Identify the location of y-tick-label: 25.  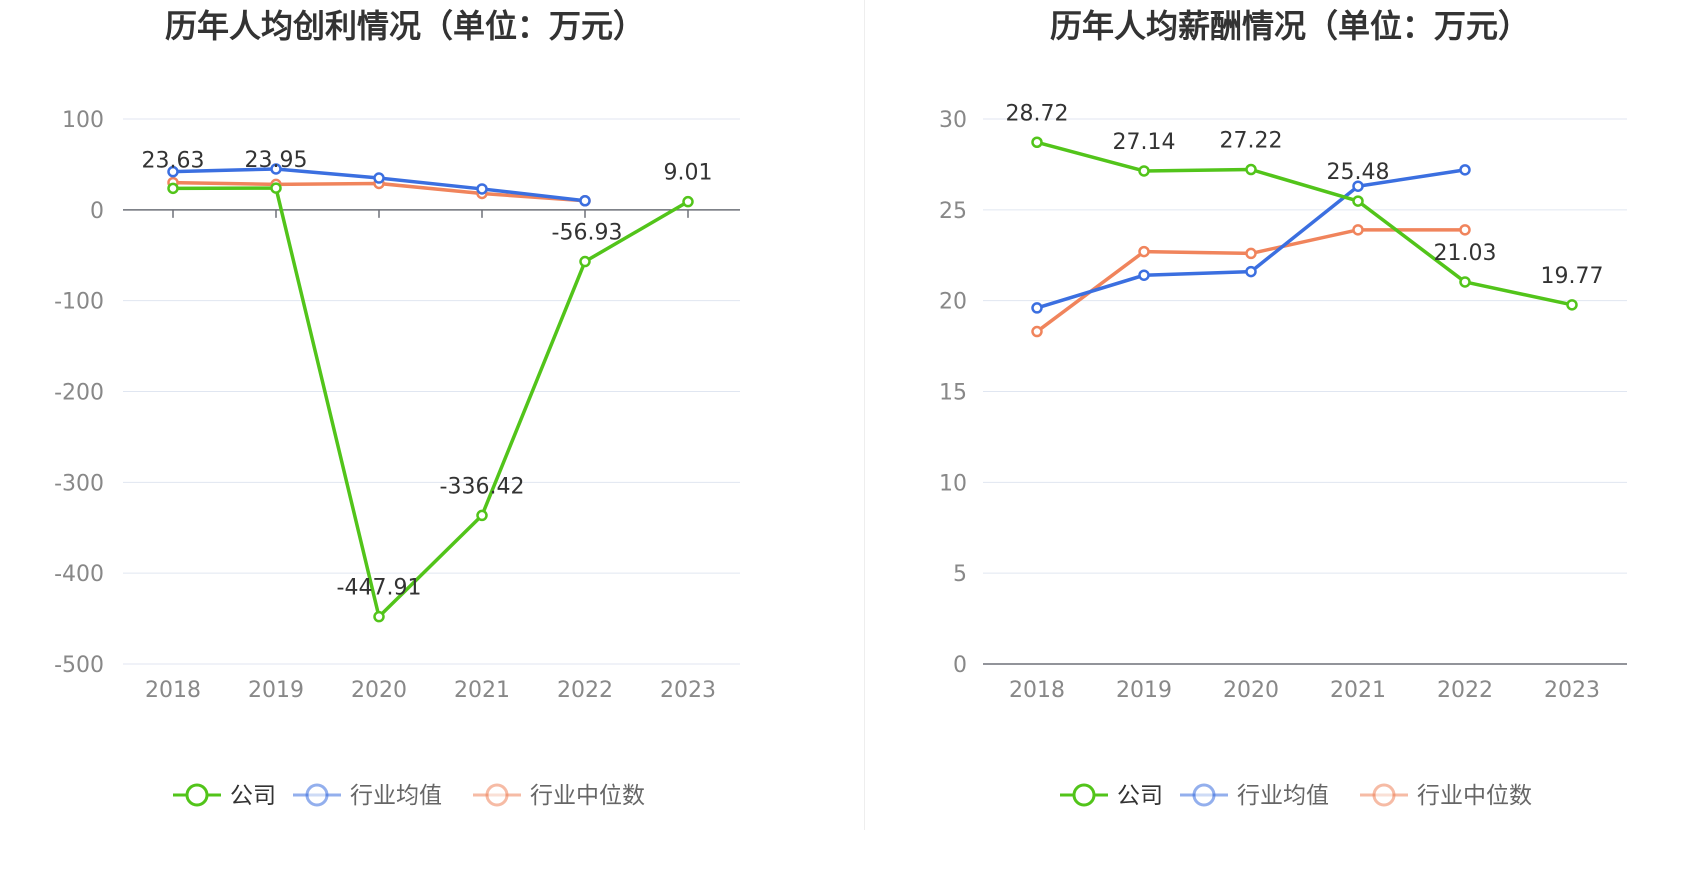
(953, 211).